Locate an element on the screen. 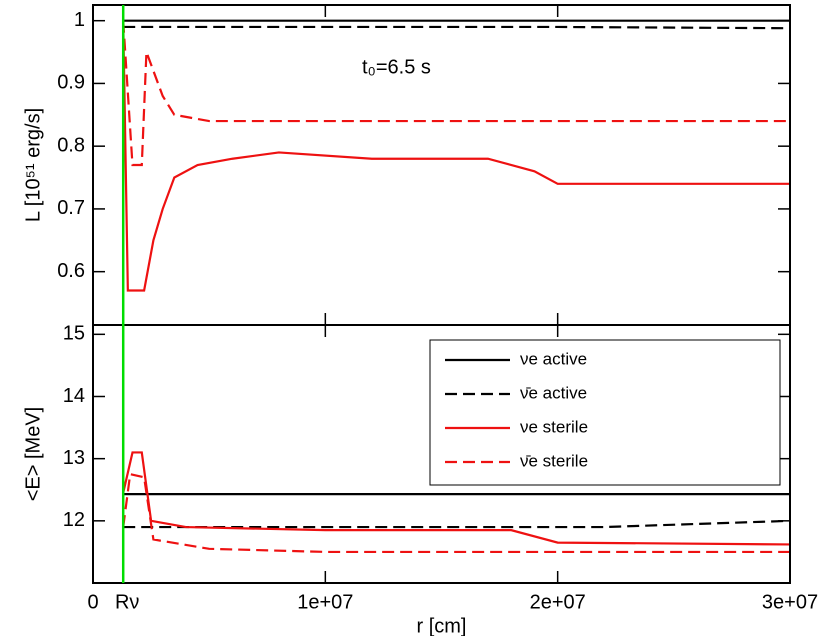 The width and height of the screenshot is (830, 636). x-tick-label: 3e+07 is located at coordinates (790, 602).